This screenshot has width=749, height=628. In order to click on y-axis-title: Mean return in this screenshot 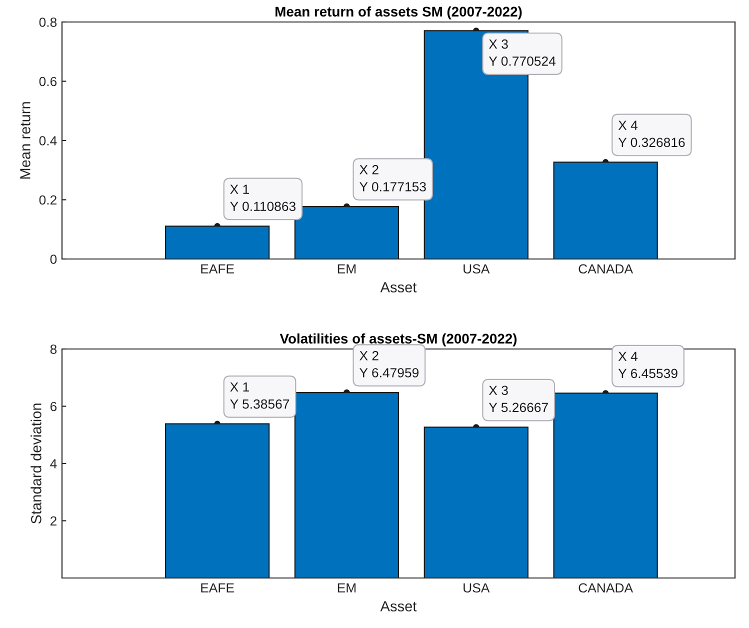, I will do `click(25, 140)`.